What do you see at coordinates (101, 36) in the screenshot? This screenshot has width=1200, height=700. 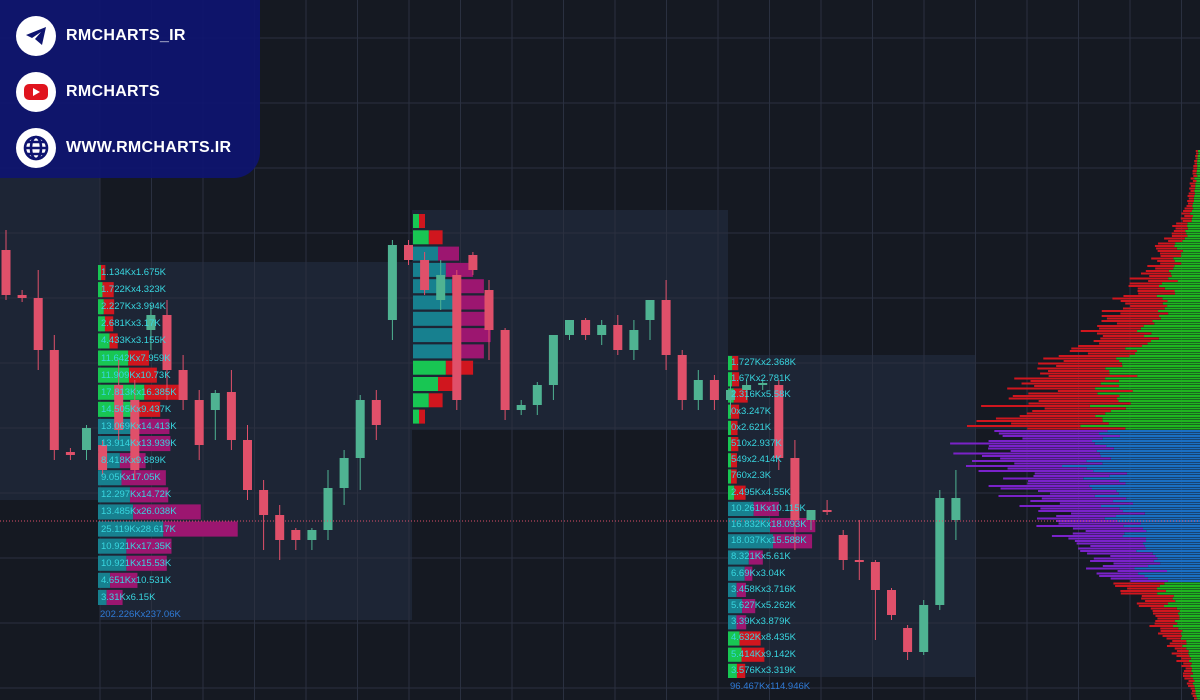 I see `telegram-link: RMCHARTS_IR` at bounding box center [101, 36].